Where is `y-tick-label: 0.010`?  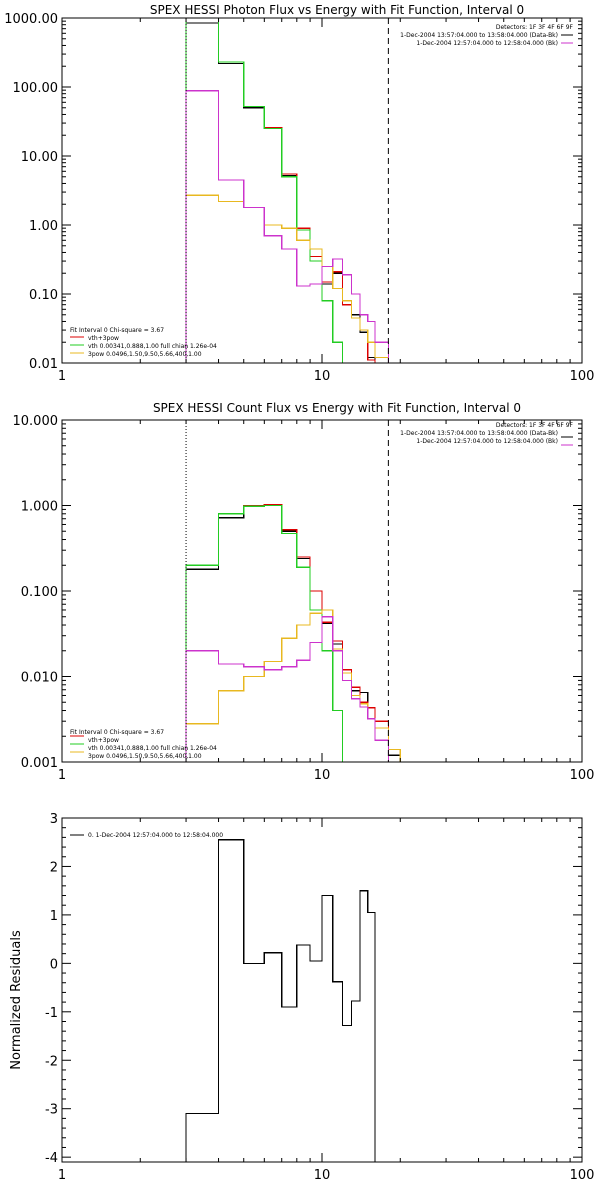 y-tick-label: 0.010 is located at coordinates (39, 678).